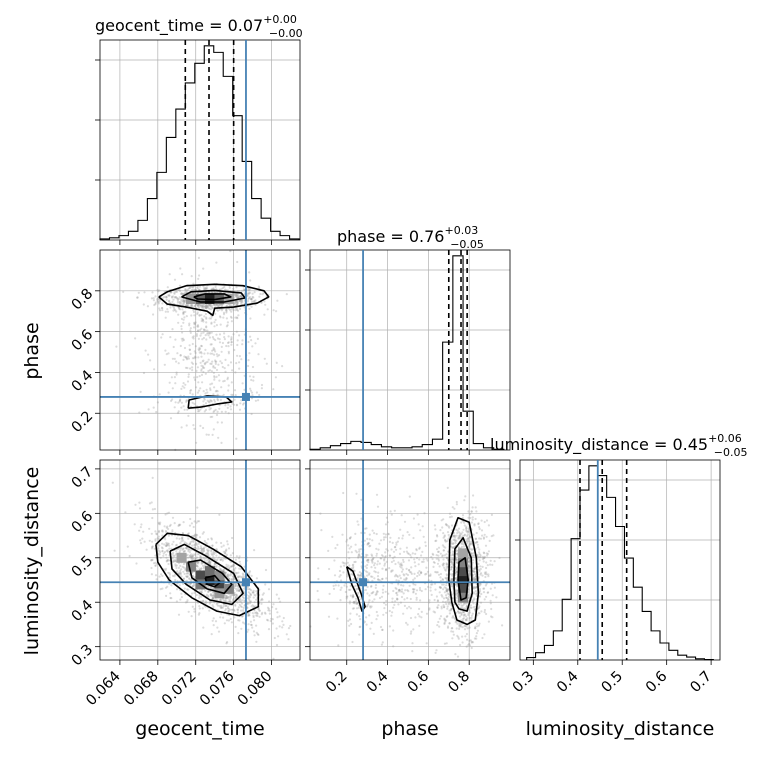 Image resolution: width=760 pixels, height=760 pixels. I want to click on panel-distance-vs-phase: 0.2 0.4 0.6 0.8, so click(408, 577).